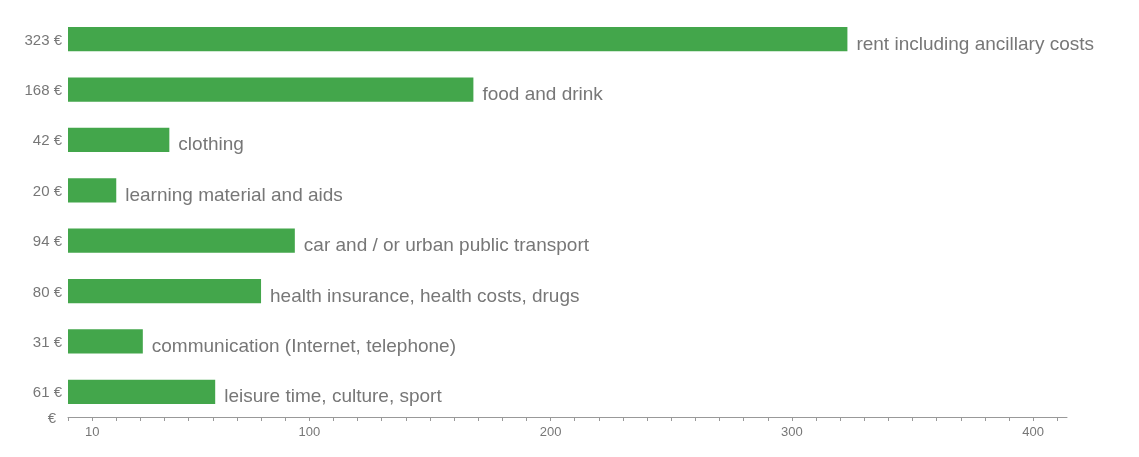  Describe the element at coordinates (425, 295) in the screenshot. I see `y-tick-label: health insurance, health costs, drugs` at that location.